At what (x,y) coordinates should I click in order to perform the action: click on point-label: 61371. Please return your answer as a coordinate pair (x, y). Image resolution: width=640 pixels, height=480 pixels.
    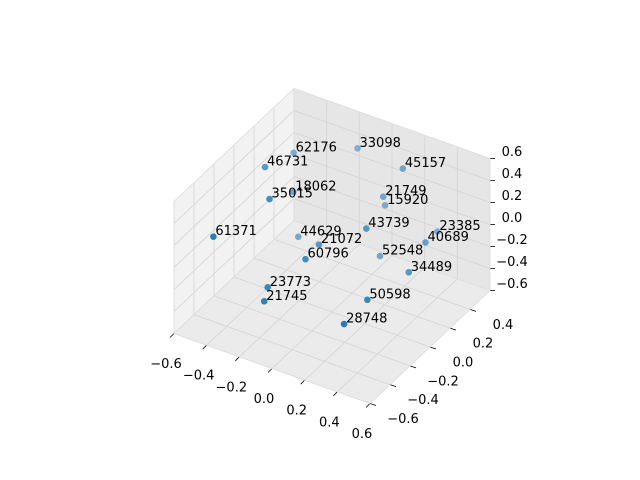
    Looking at the image, I should click on (235, 231).